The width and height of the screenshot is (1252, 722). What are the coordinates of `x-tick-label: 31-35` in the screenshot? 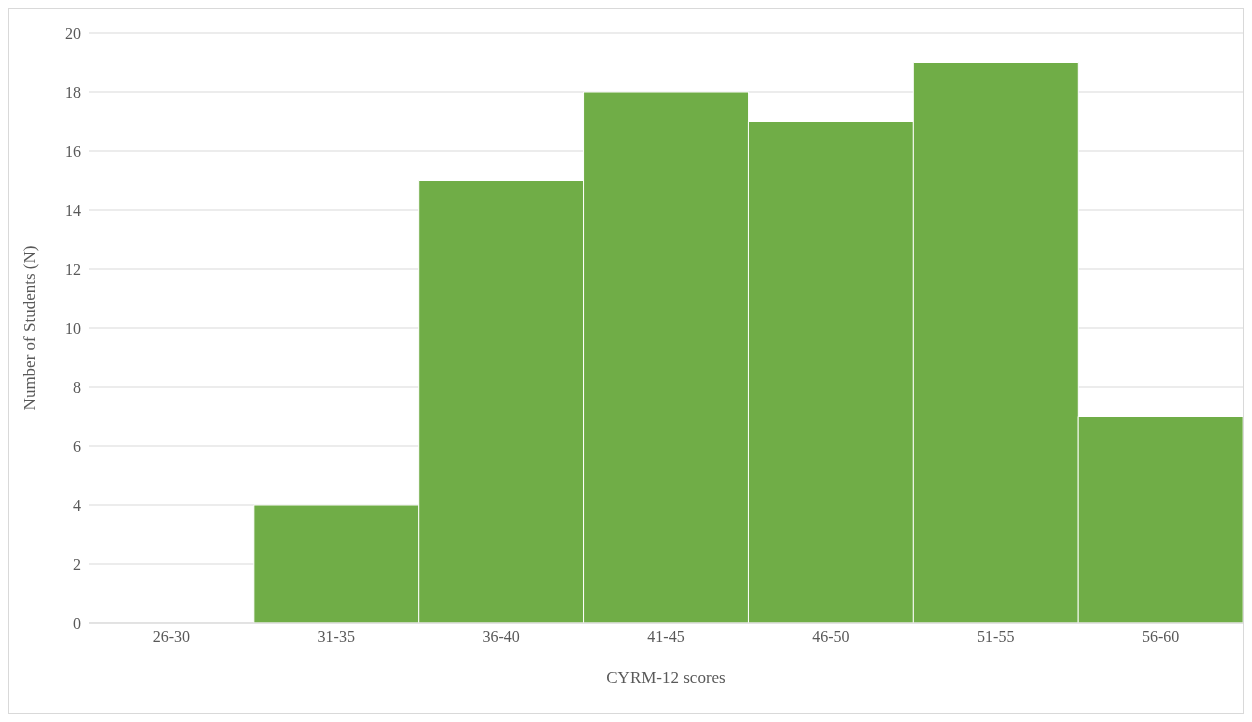 It's located at (336, 637).